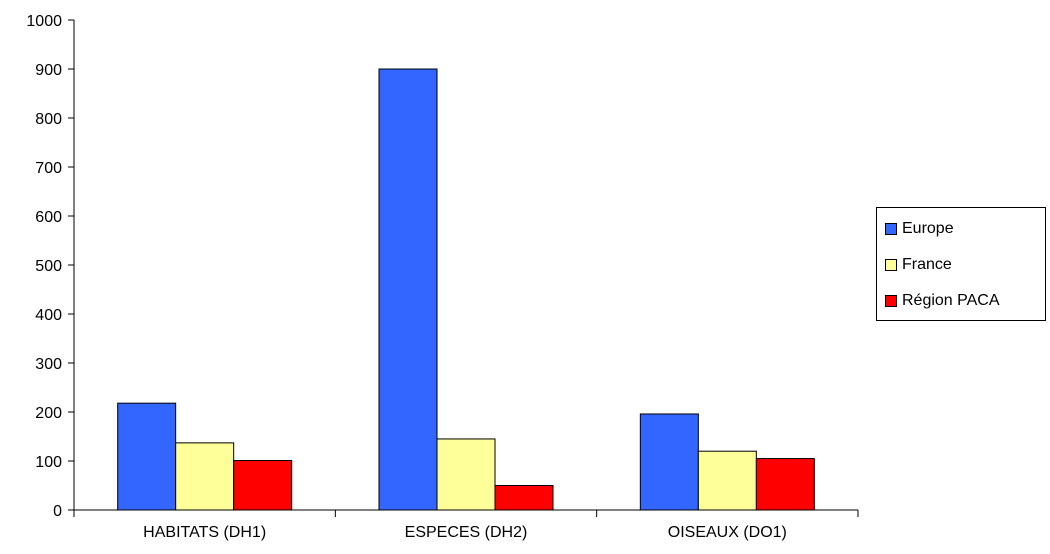 The image size is (1050, 554). Describe the element at coordinates (891, 229) in the screenshot. I see `legend-swatch-europe` at that location.